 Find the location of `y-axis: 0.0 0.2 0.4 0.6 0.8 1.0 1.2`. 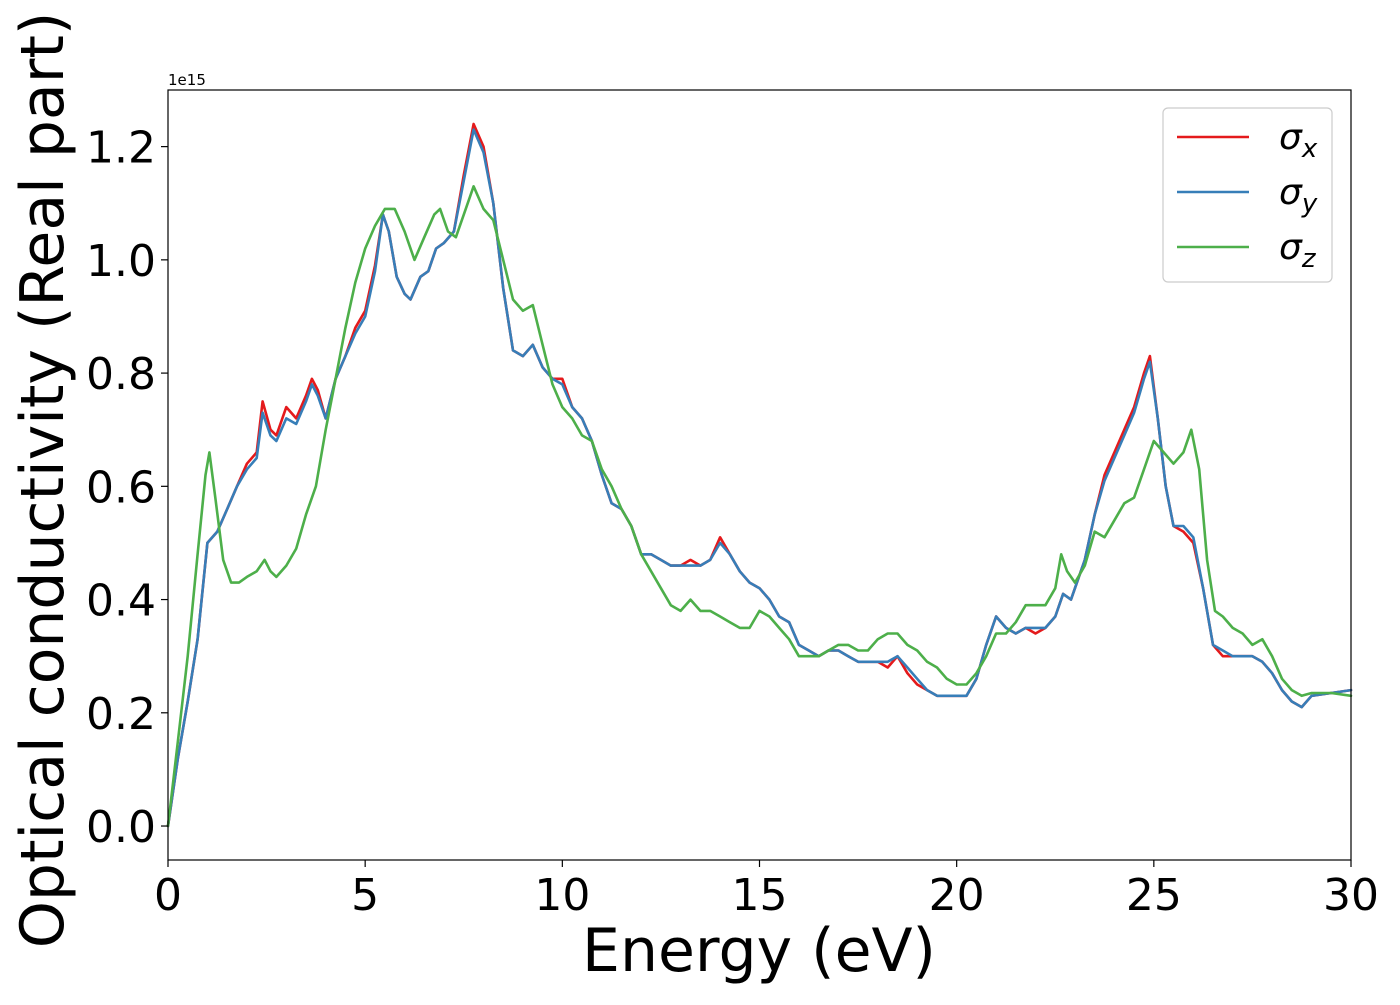

y-axis: 0.0 0.2 0.4 0.6 0.8 1.0 1.2 is located at coordinates (127, 488).